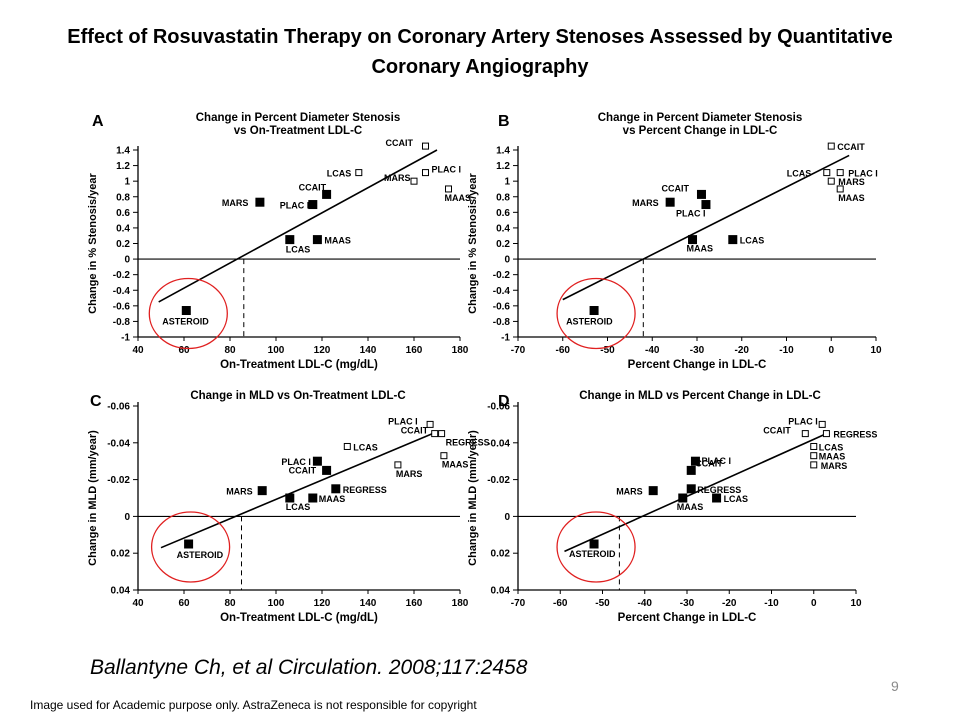 Image resolution: width=960 pixels, height=720 pixels. What do you see at coordinates (771, 603) in the screenshot?
I see `x-tick-label: -10` at bounding box center [771, 603].